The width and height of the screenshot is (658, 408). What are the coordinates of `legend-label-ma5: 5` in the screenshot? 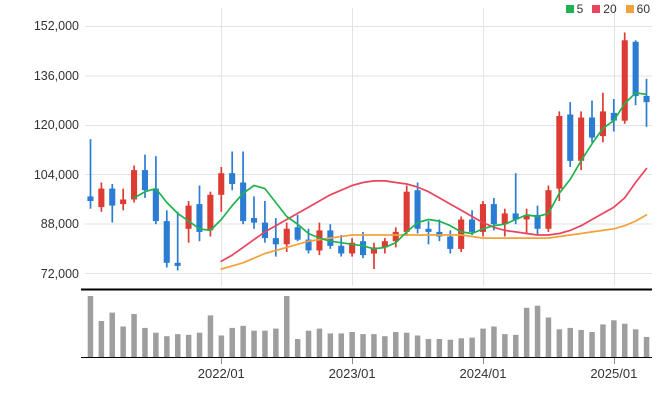 It's located at (580, 9).